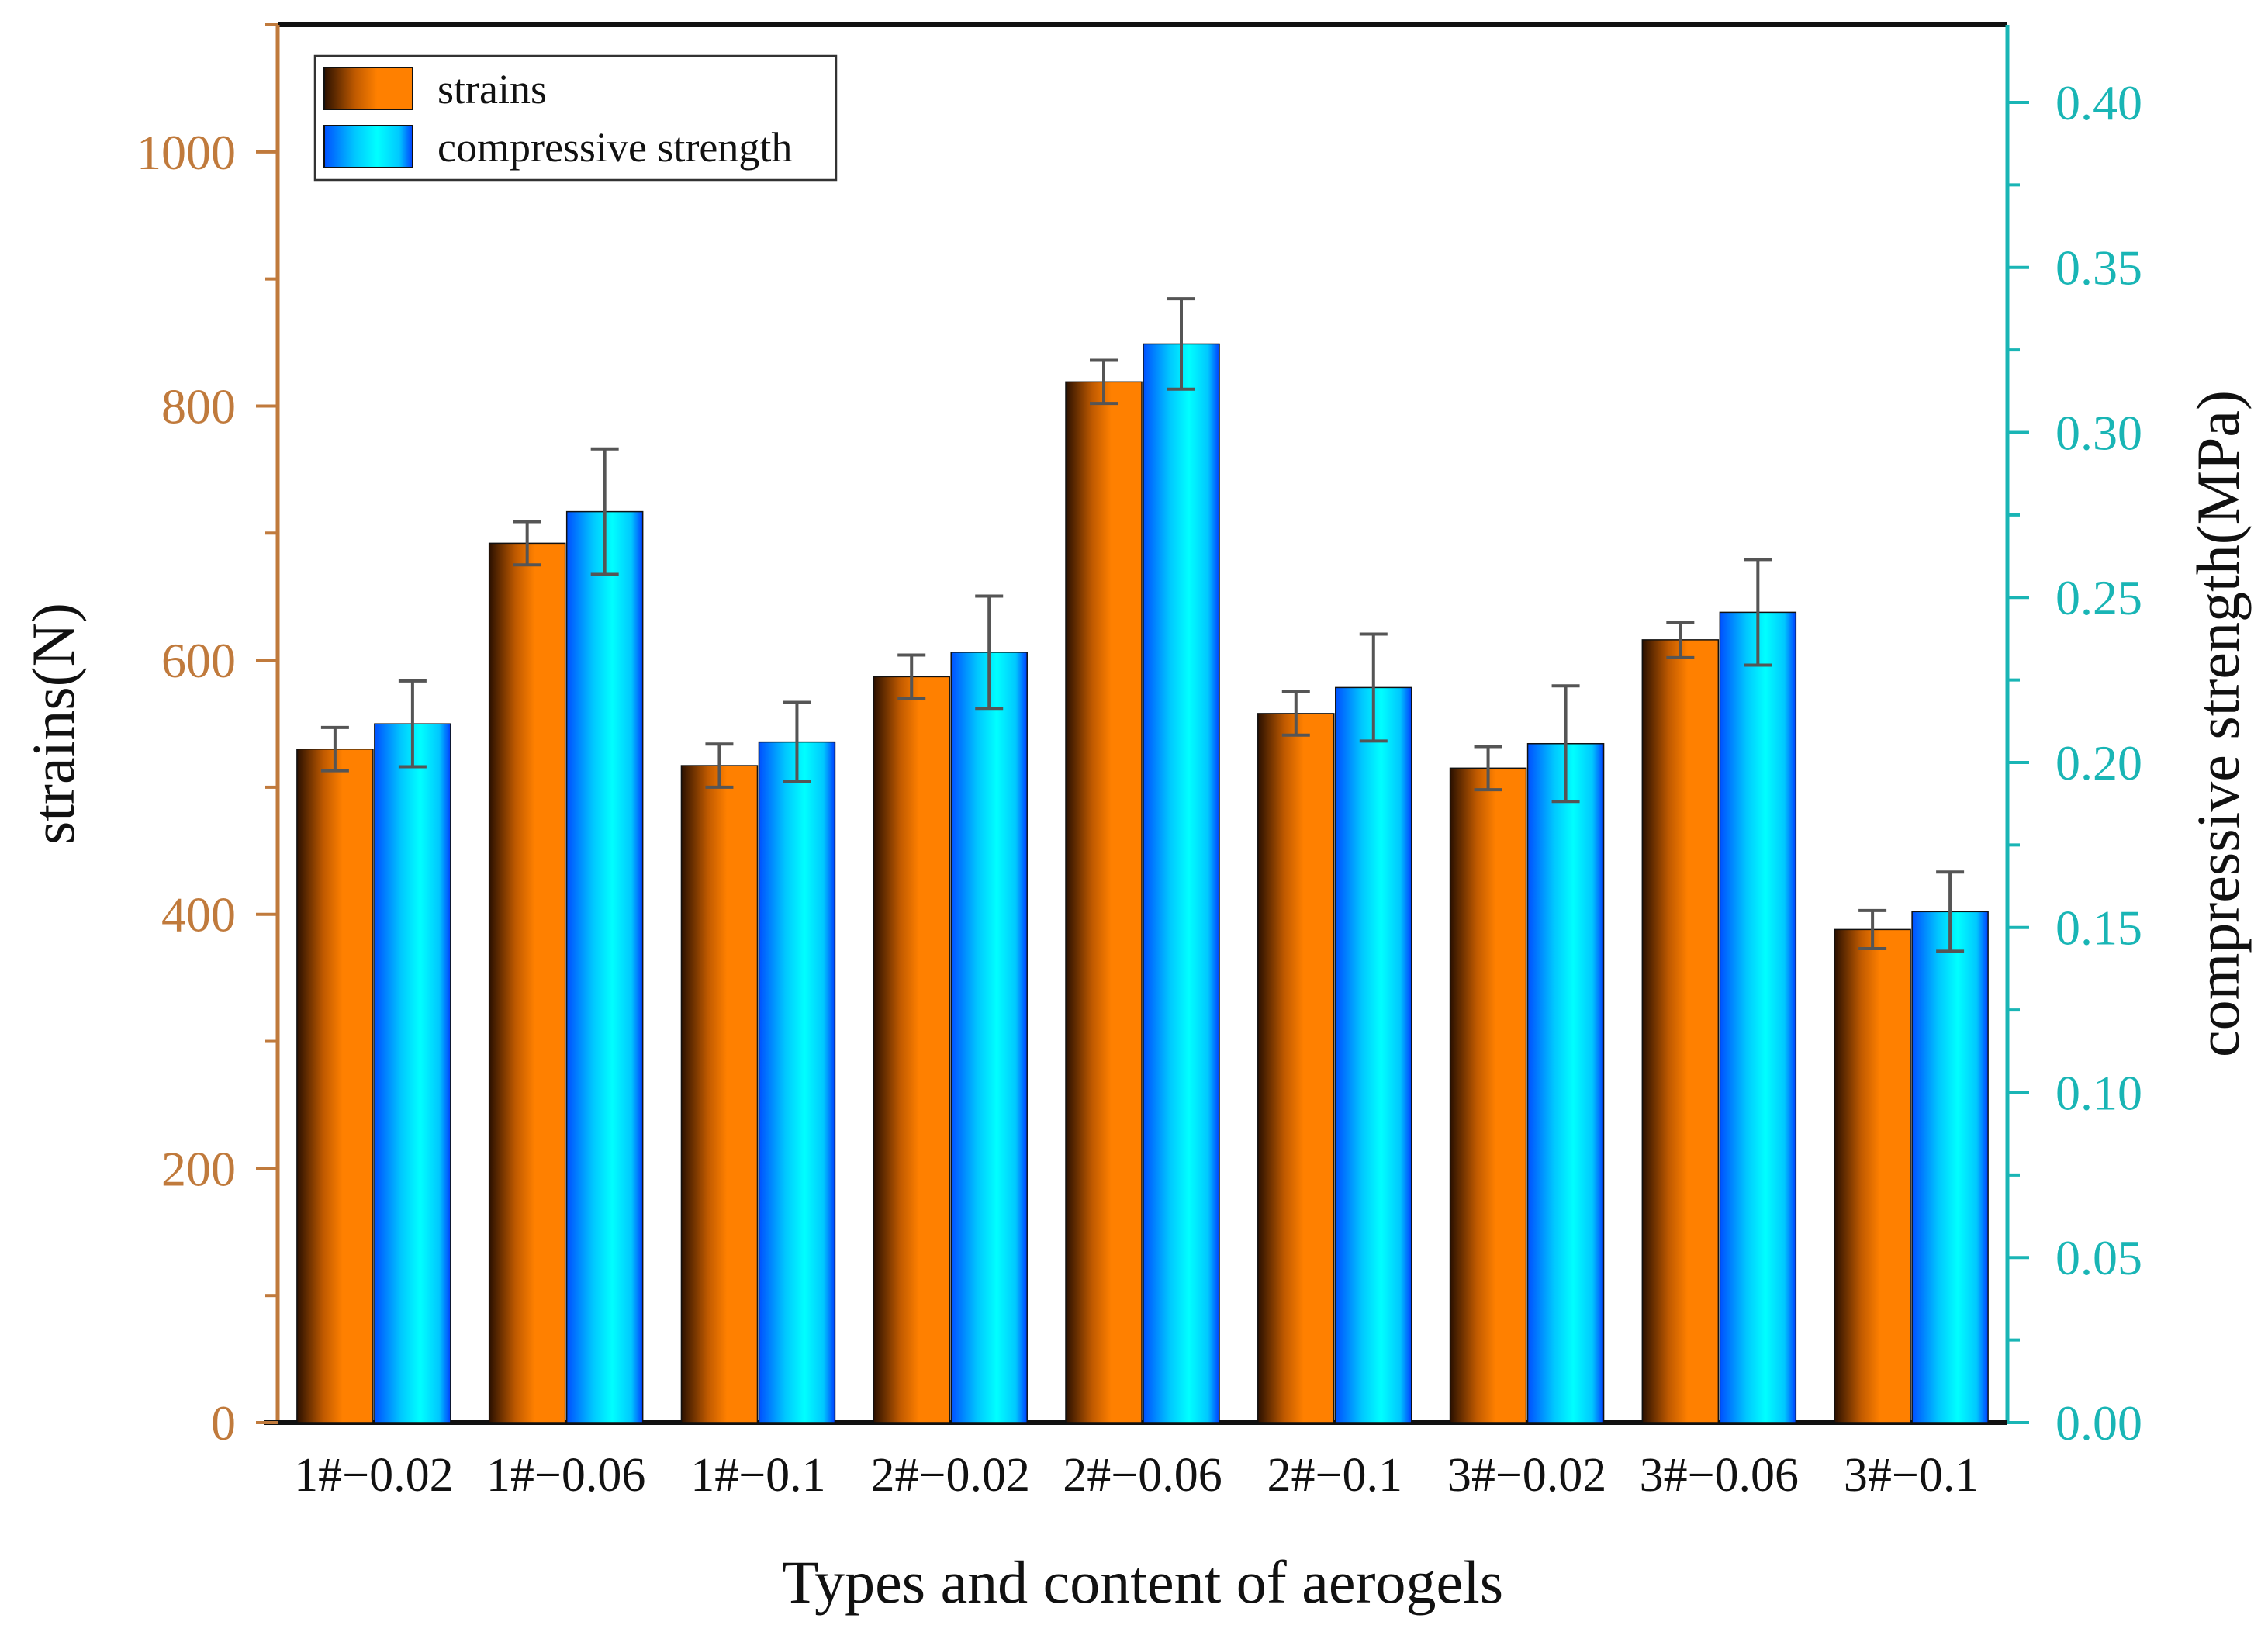 This screenshot has width=2268, height=1632. What do you see at coordinates (223, 1422) in the screenshot?
I see `left-tick-label: 0` at bounding box center [223, 1422].